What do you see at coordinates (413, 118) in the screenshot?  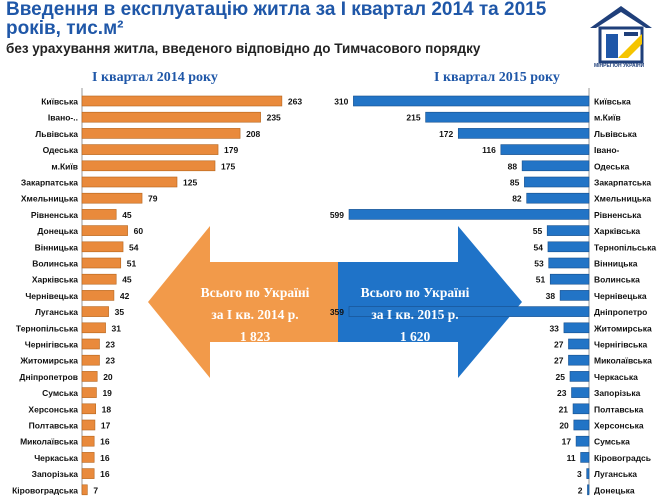 I see `right-value-label: 215` at bounding box center [413, 118].